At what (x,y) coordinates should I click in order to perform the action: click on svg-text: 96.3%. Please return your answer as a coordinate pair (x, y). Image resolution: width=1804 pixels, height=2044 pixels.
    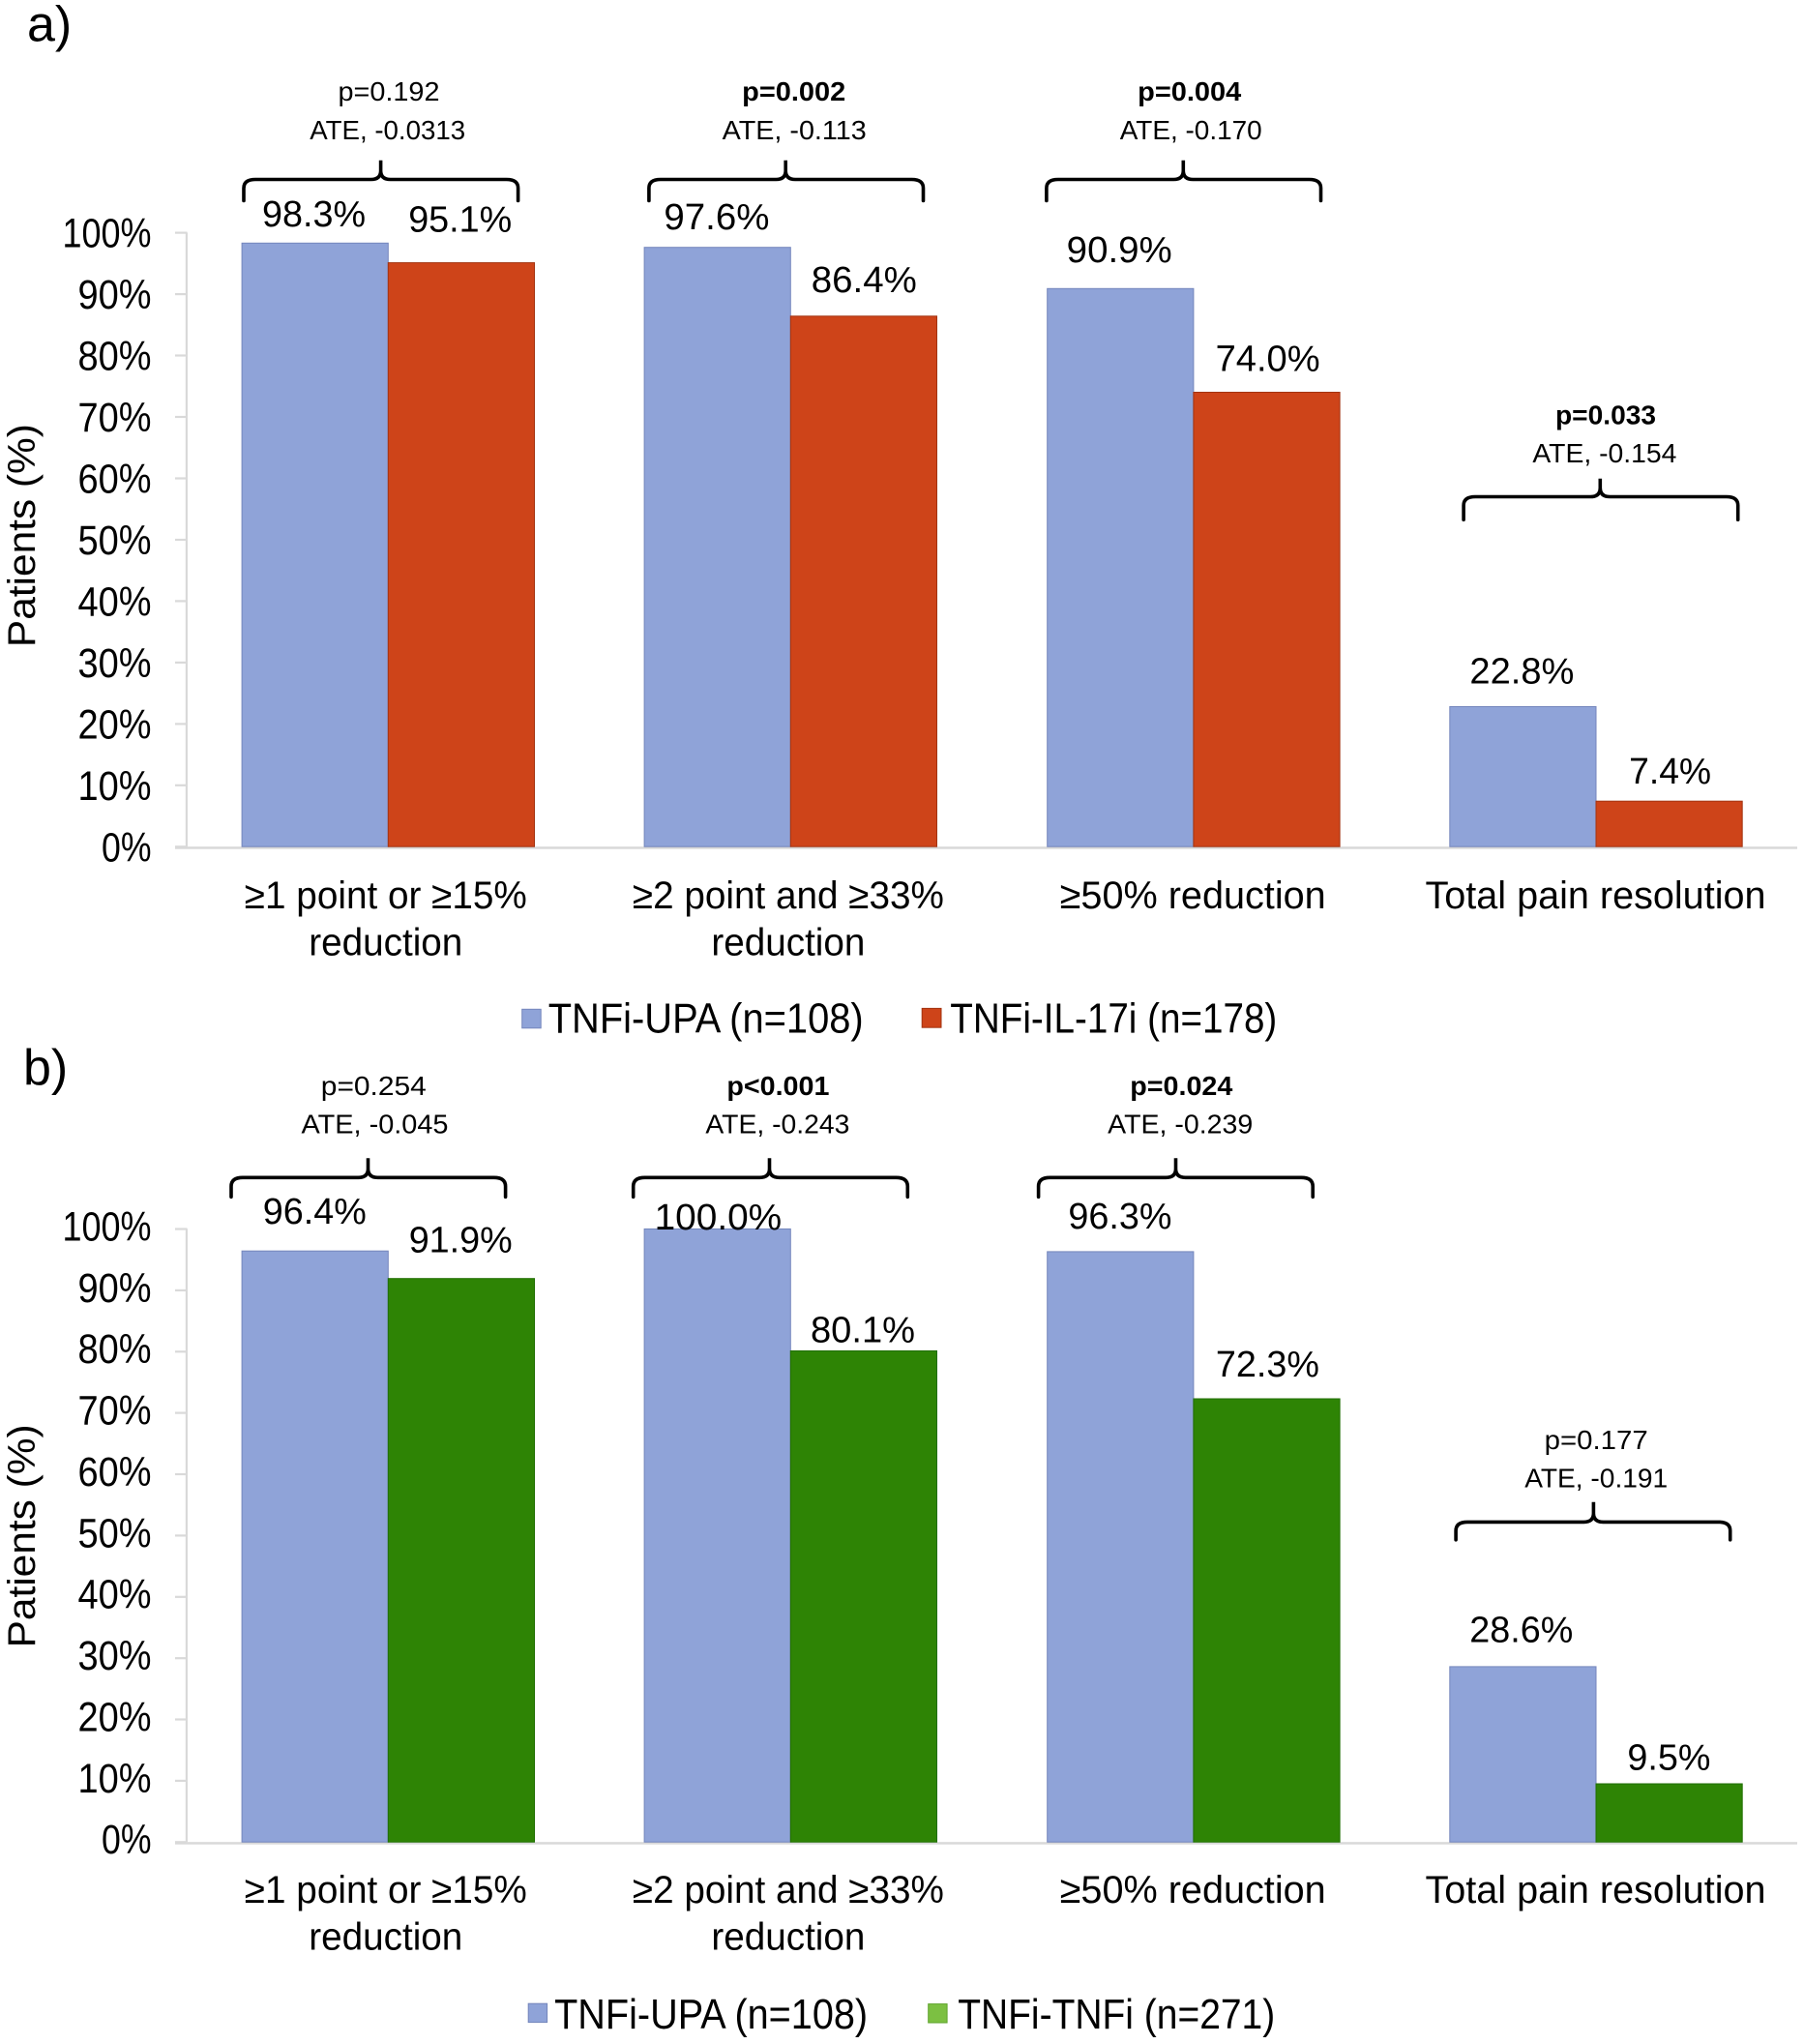
    Looking at the image, I should click on (1119, 1217).